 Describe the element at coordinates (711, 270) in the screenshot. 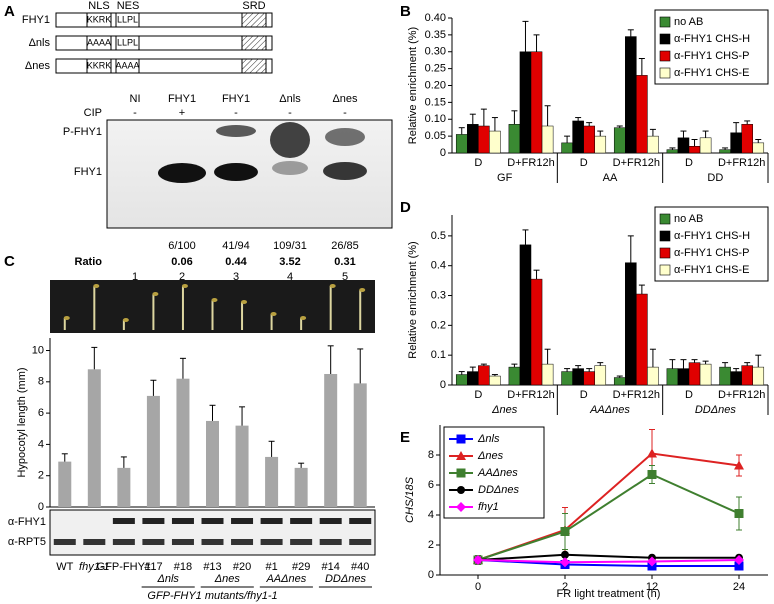

I see `legend-label: α-FHY1 CHS-E` at that location.